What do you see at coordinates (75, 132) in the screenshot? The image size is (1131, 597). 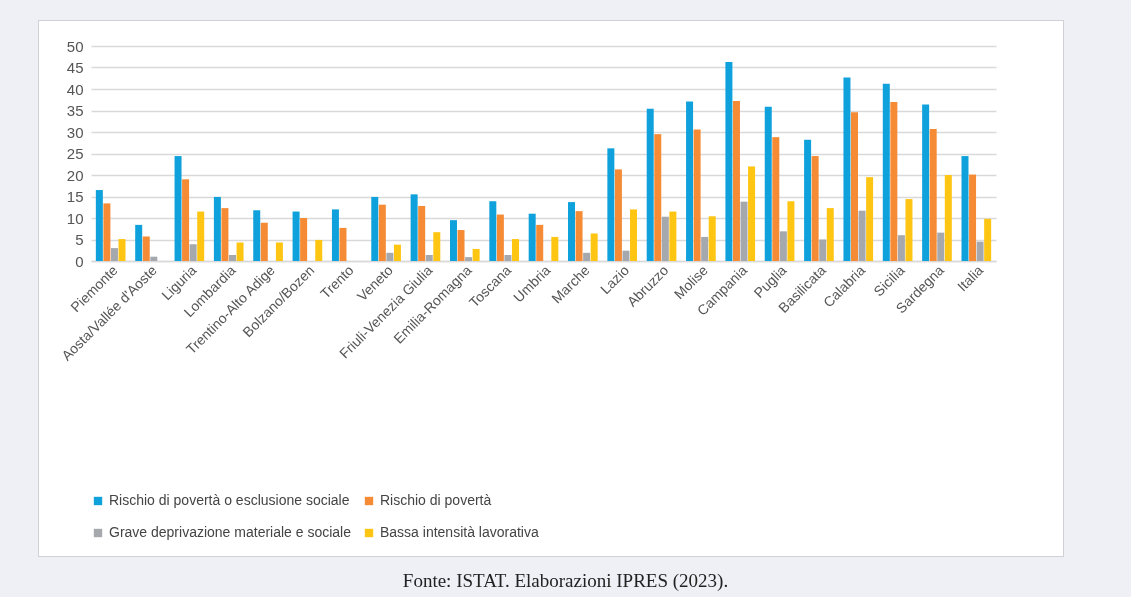 I see `y-tick-label: 30` at bounding box center [75, 132].